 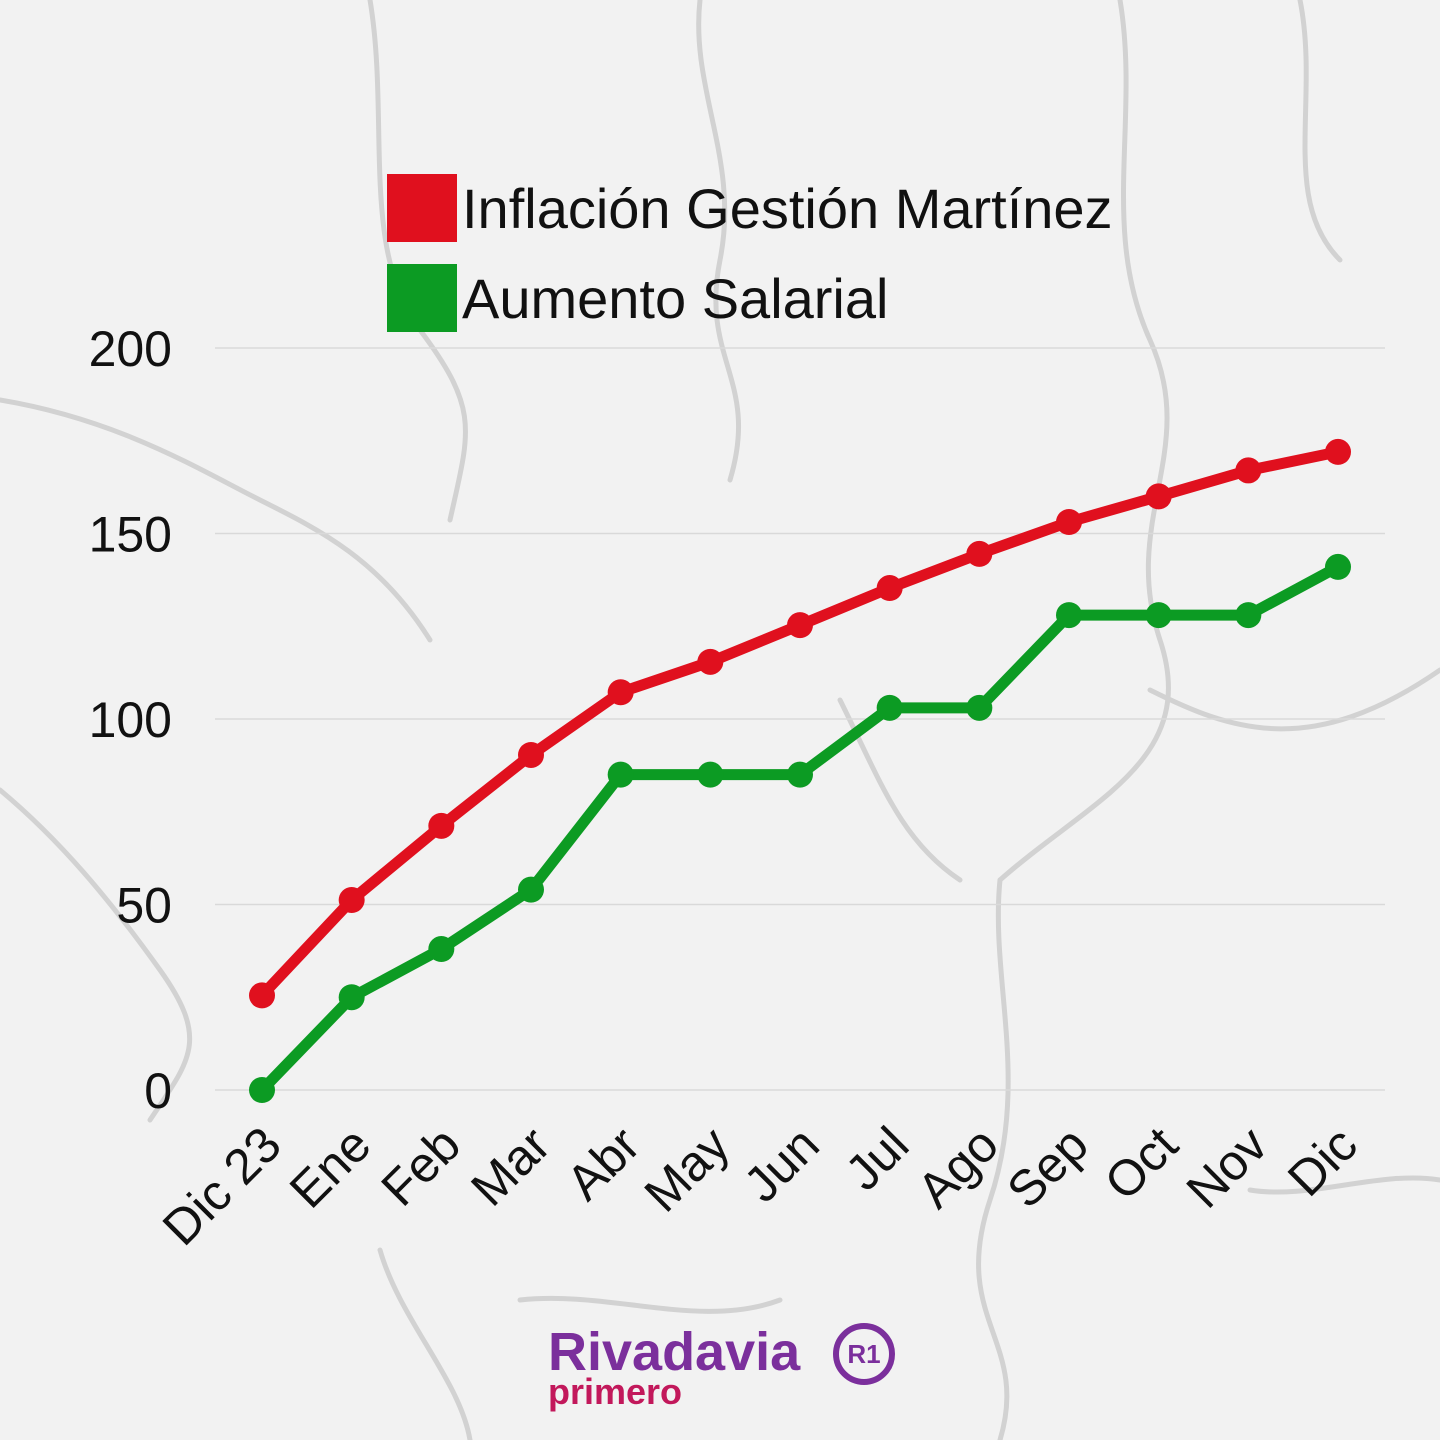 I want to click on logo-badge-text: R1, so click(x=863, y=1354).